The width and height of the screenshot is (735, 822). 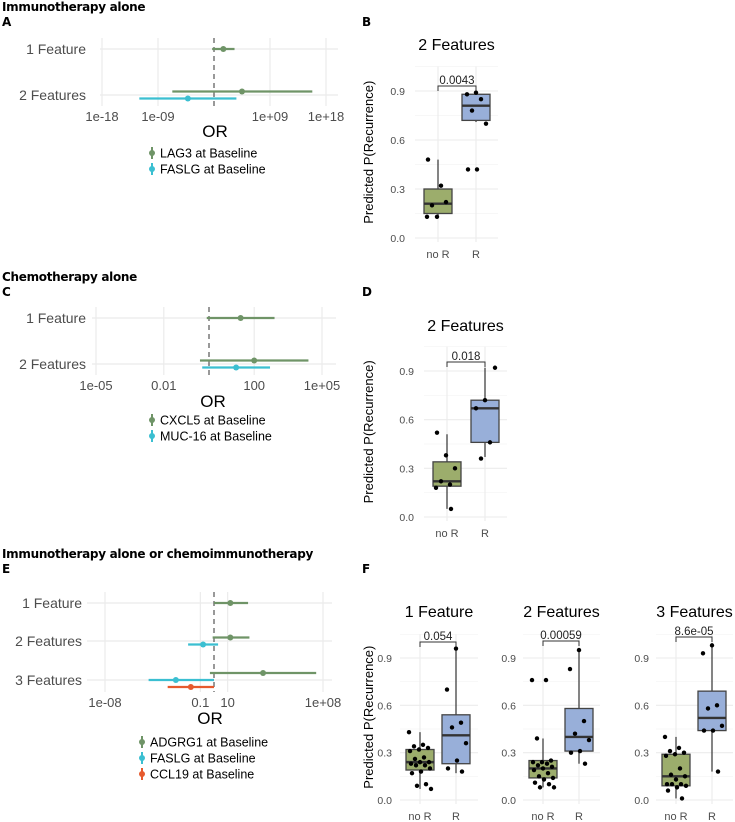 What do you see at coordinates (74, 7) in the screenshot?
I see `section-title-immunotherapy: Immunotherapy alone` at bounding box center [74, 7].